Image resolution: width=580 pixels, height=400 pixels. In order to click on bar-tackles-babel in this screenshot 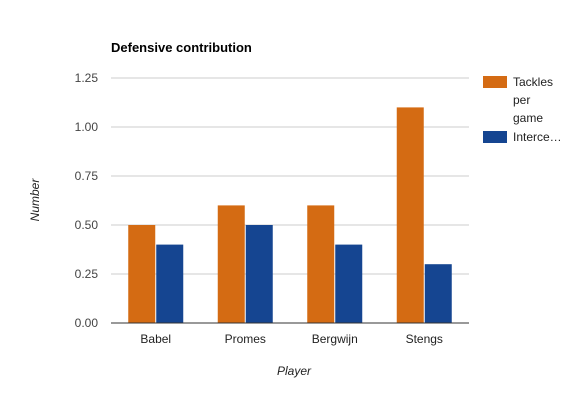, I will do `click(142, 274)`.